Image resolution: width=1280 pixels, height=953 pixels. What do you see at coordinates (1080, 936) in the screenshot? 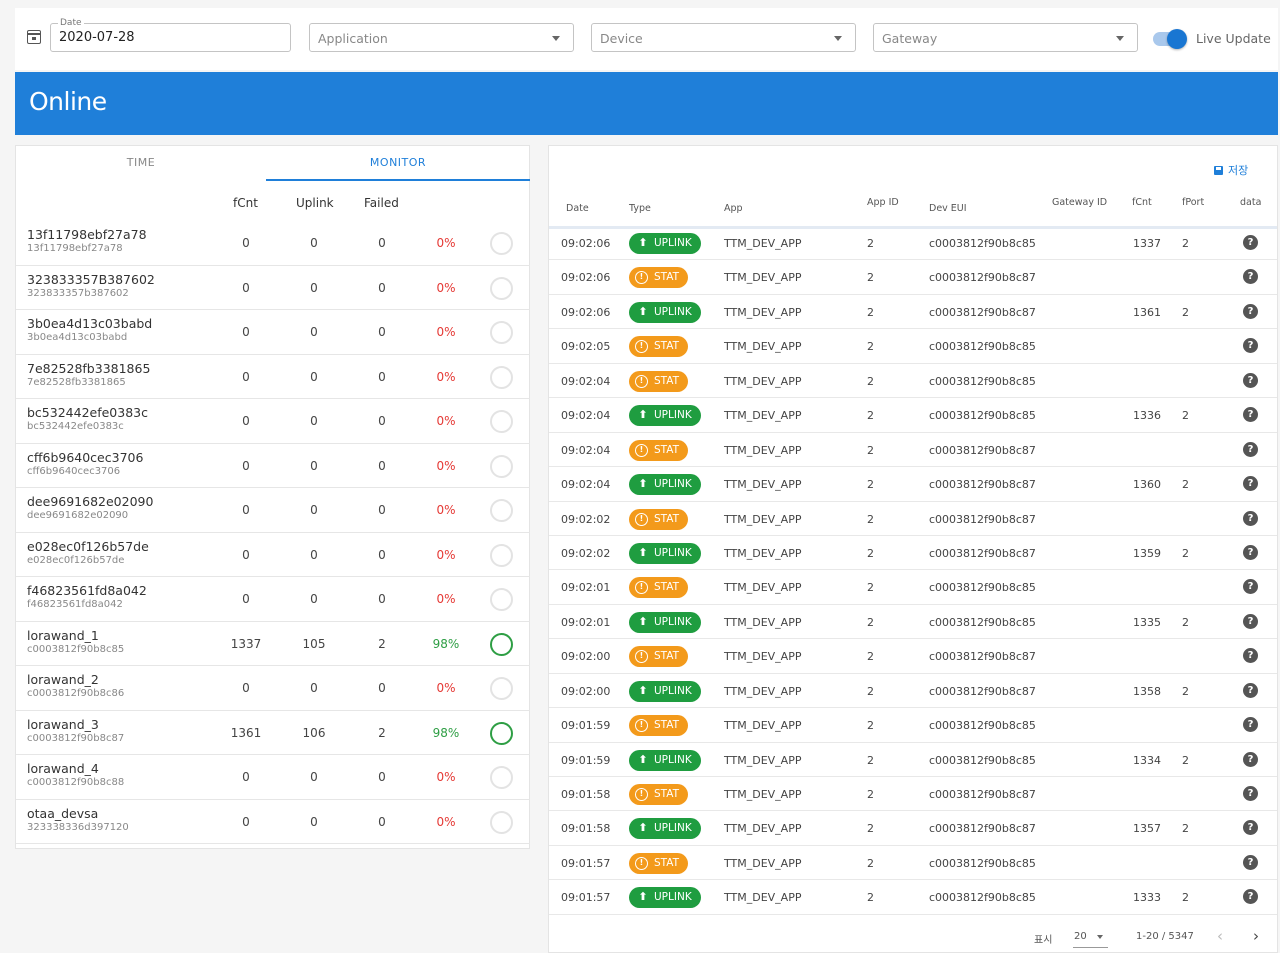
I see `rows-per-page-select: 20` at bounding box center [1080, 936].